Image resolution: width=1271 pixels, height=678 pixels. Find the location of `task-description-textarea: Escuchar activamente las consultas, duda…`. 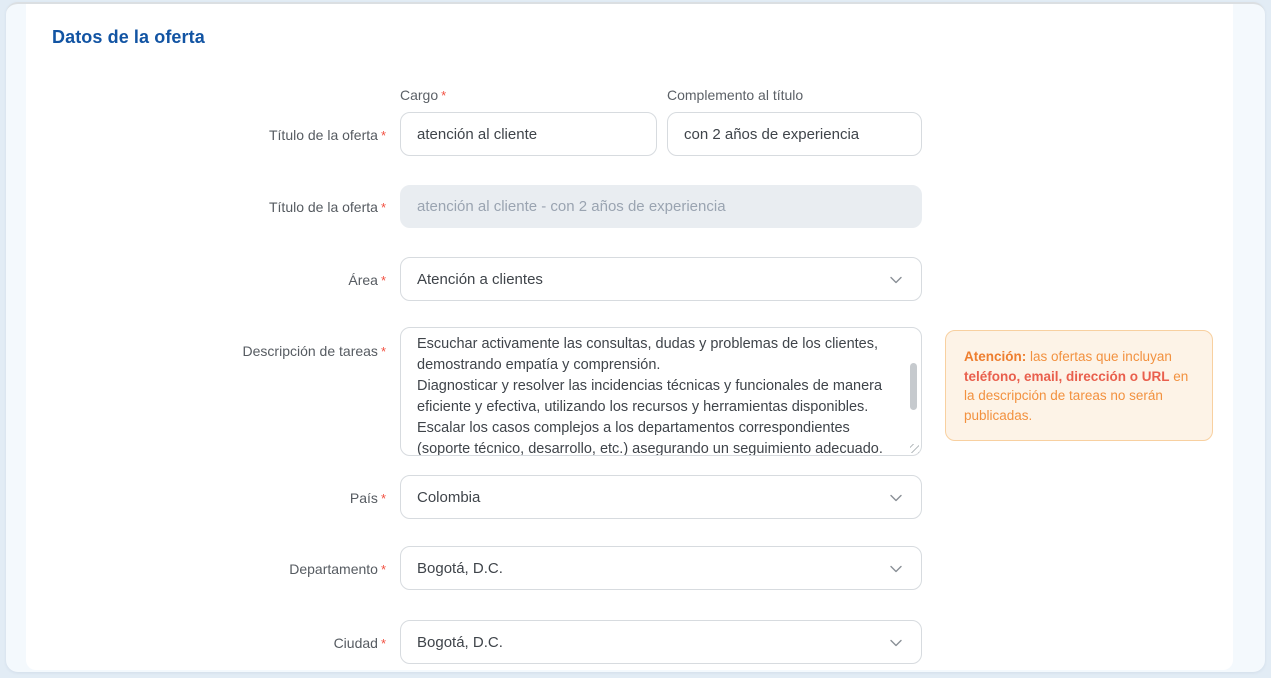

task-description-textarea: Escuchar activamente las consultas, duda… is located at coordinates (661, 391).